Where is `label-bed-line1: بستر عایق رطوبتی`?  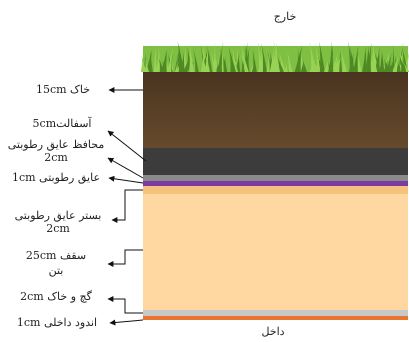 label-bed-line1: بستر عایق رطوبتی is located at coordinates (58, 215).